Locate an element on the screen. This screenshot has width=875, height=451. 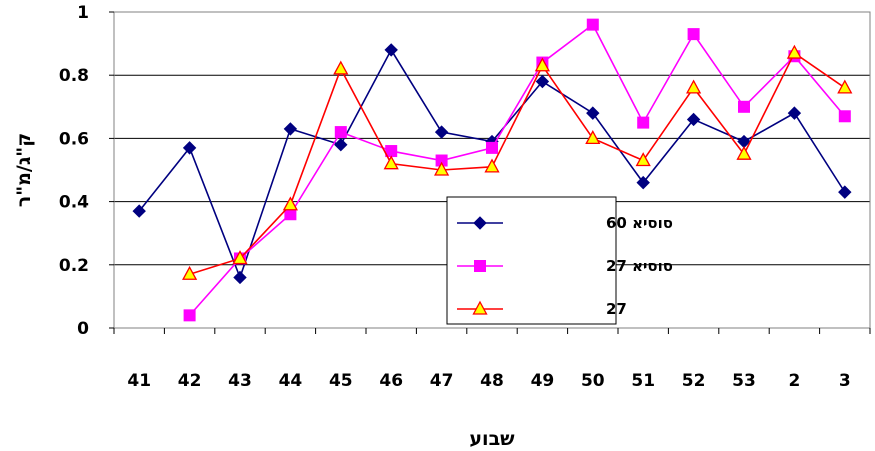
x-tick-label: 49 is located at coordinates (543, 381).